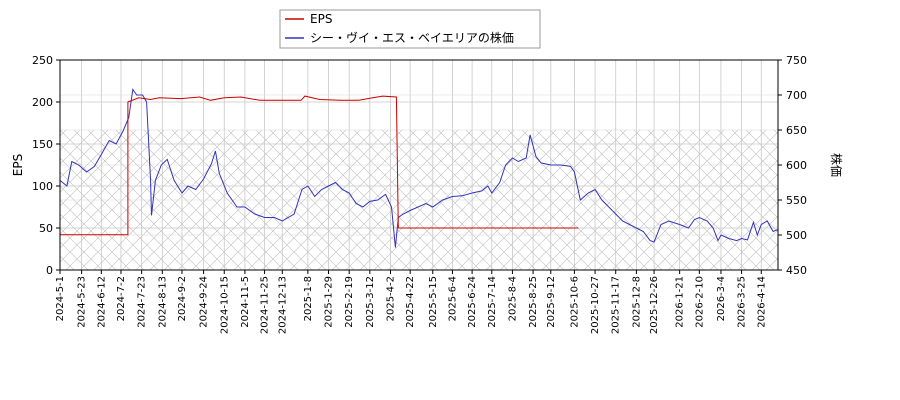  Describe the element at coordinates (412, 37) in the screenshot. I see `legend-label-price: シー・ヴイ・エス・ベイエリアの株価` at that location.